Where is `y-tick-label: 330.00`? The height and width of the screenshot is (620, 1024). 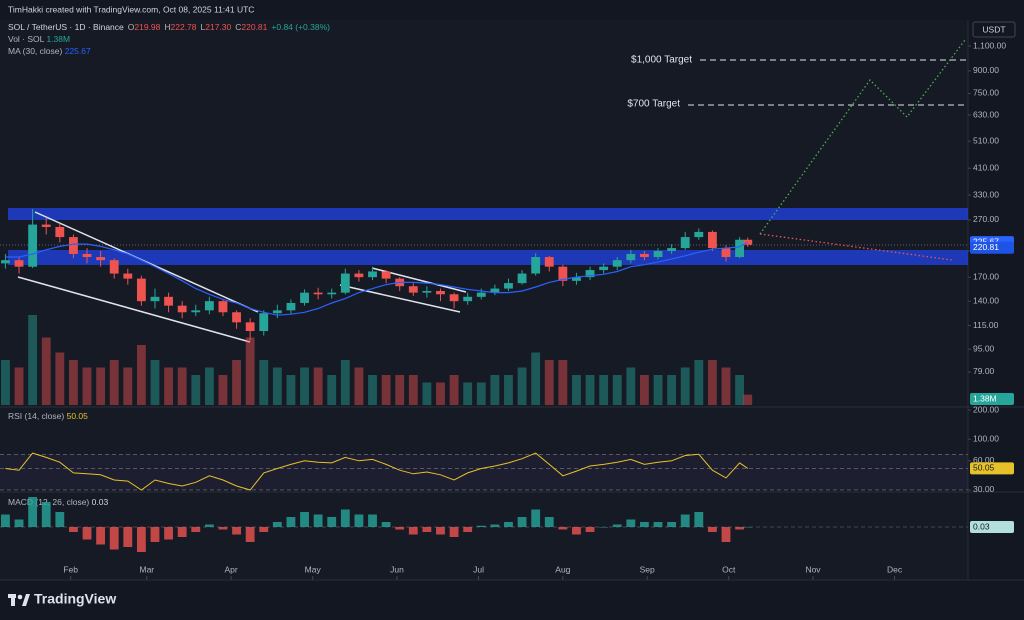 y-tick-label: 330.00 is located at coordinates (986, 194).